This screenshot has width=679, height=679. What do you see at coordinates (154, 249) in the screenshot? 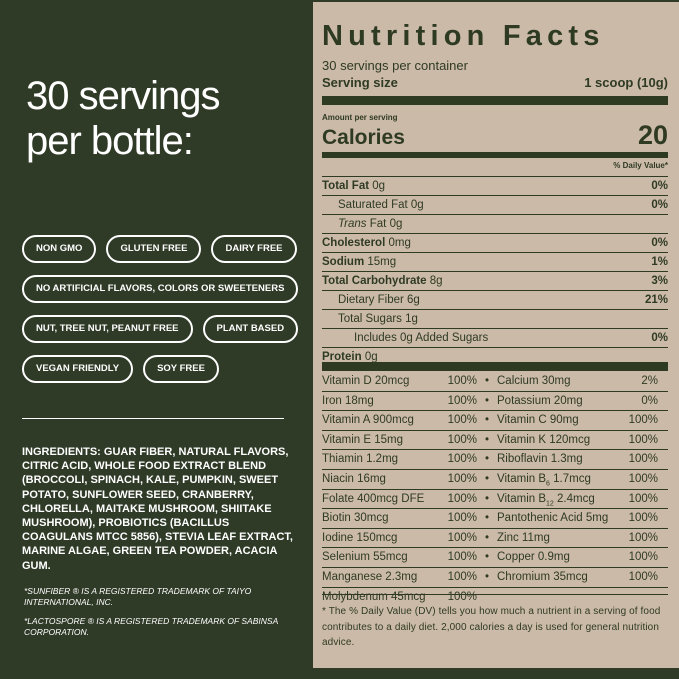
I see `badge: GLUTEN FREE` at bounding box center [154, 249].